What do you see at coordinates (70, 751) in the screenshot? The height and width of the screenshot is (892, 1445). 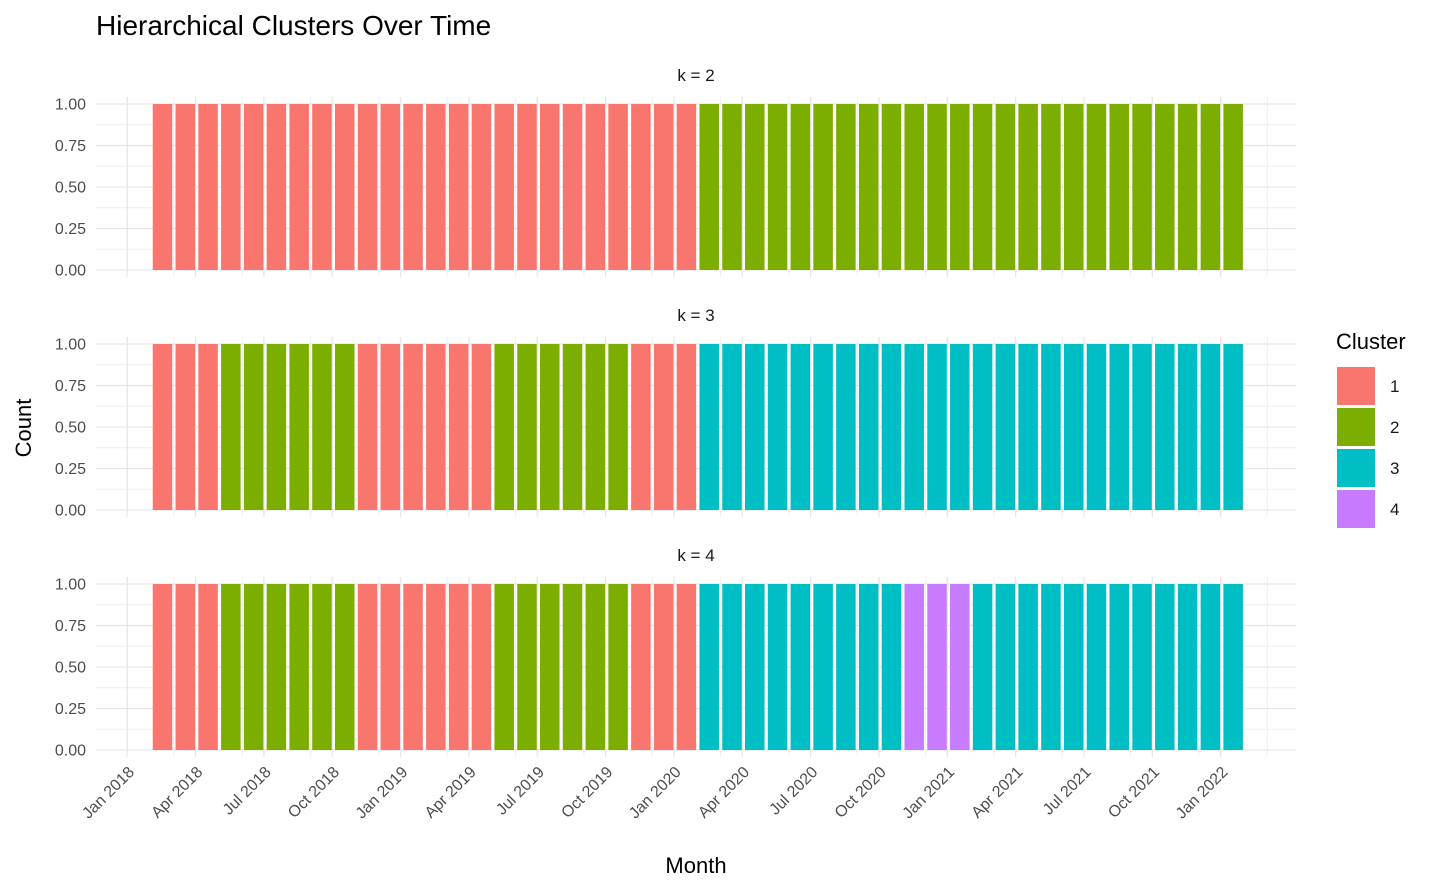 I see `y-tick-label: 0.00` at bounding box center [70, 751].